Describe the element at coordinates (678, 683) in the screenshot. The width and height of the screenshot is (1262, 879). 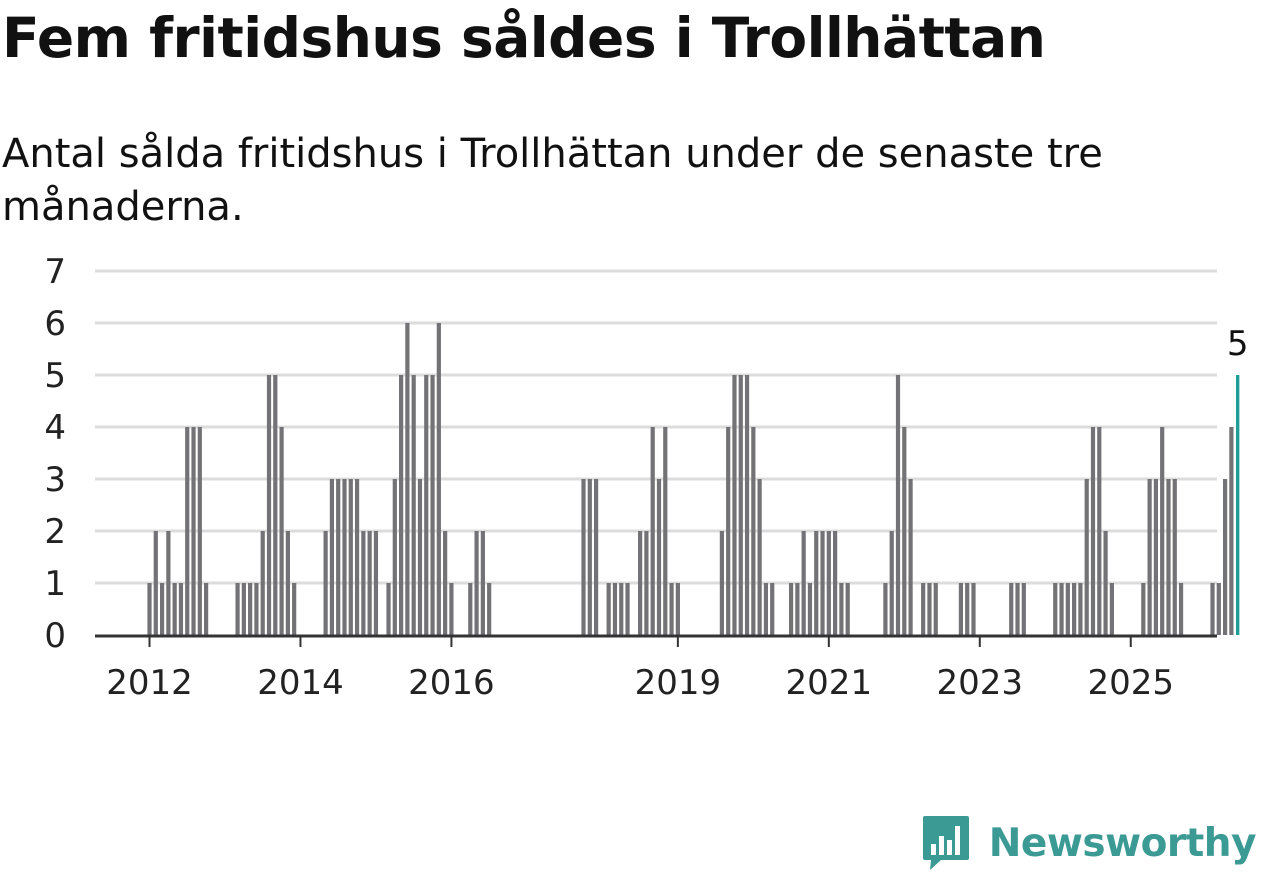
I see `x-tick-label: 2019` at that location.